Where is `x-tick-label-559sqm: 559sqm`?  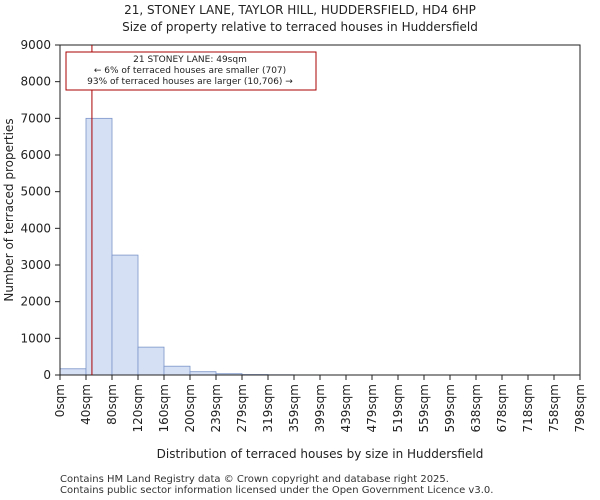
x-tick-label-559sqm: 559sqm is located at coordinates (424, 408).